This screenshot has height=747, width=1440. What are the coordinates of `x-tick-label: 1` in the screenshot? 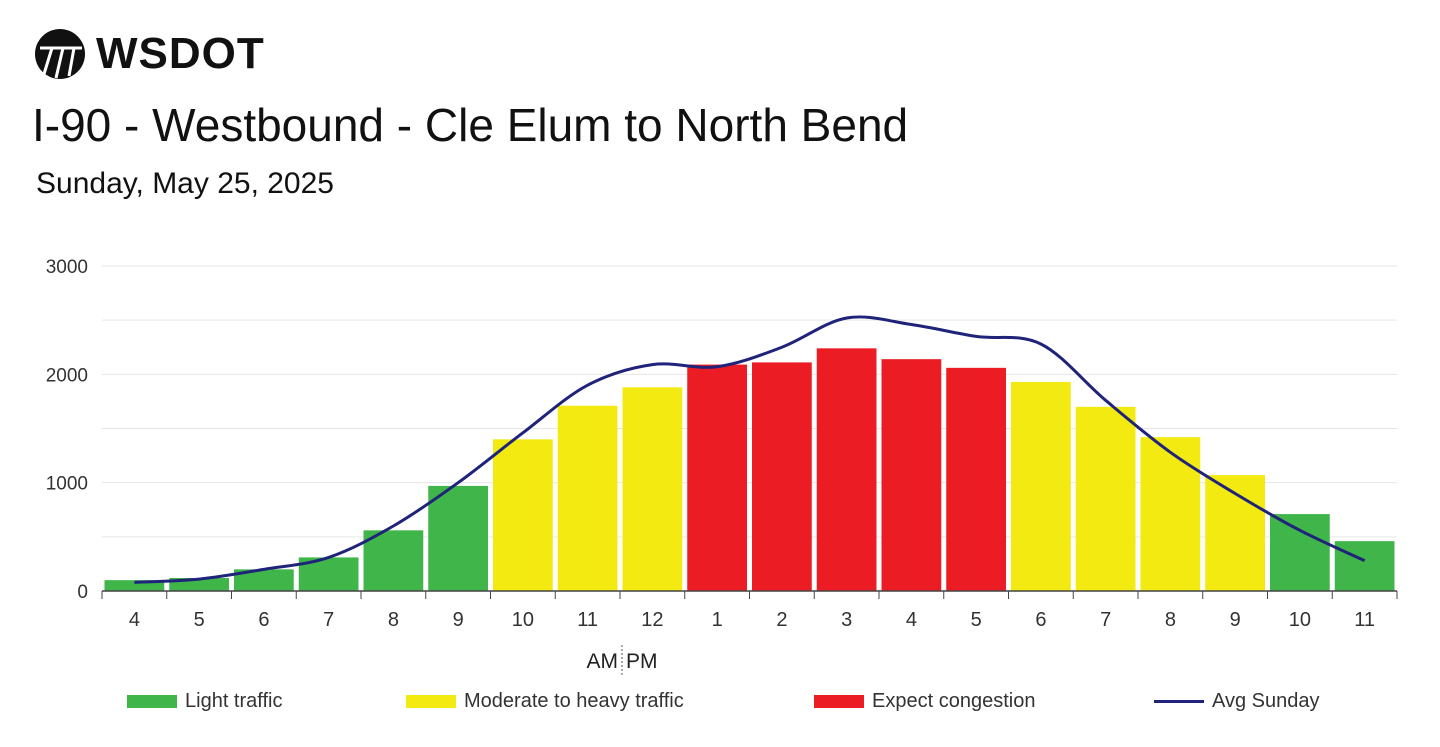 It's located at (717, 620).